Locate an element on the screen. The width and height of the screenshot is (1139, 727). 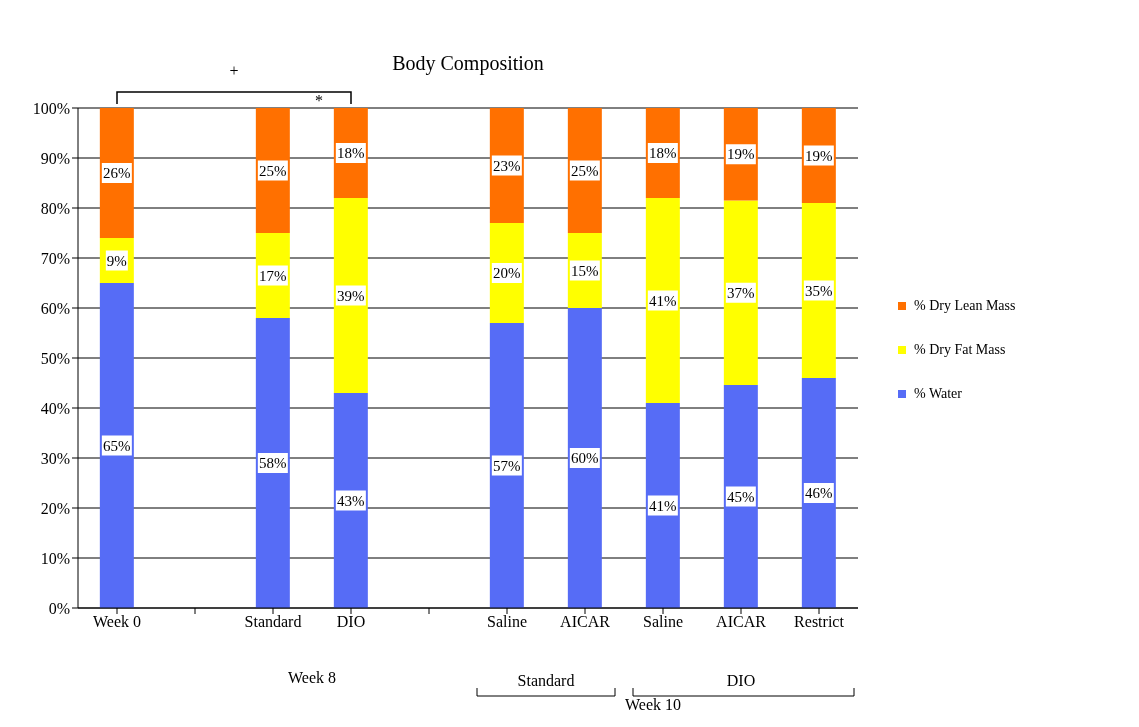
data-label: 65% is located at coordinates (117, 445).